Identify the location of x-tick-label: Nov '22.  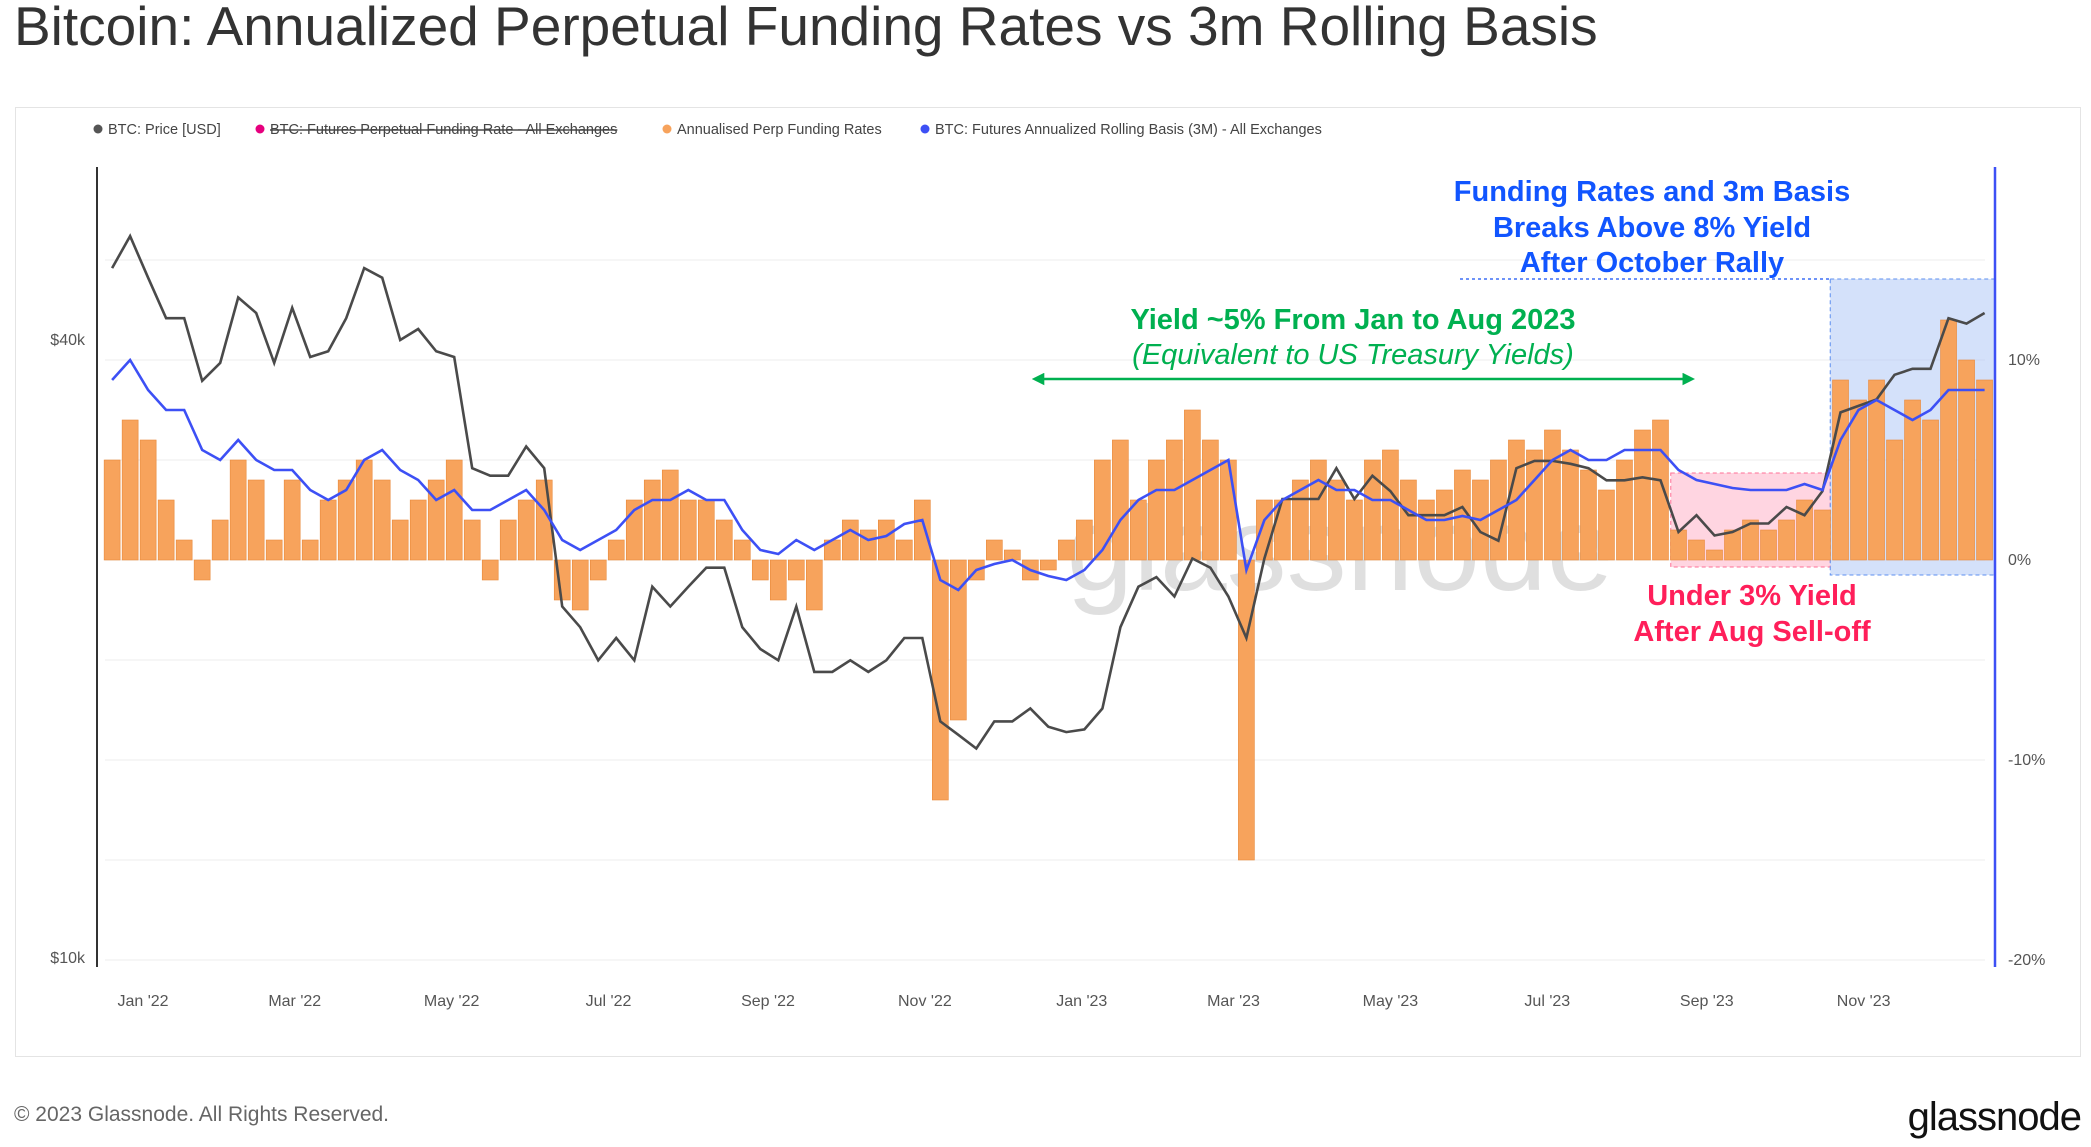
(925, 1001).